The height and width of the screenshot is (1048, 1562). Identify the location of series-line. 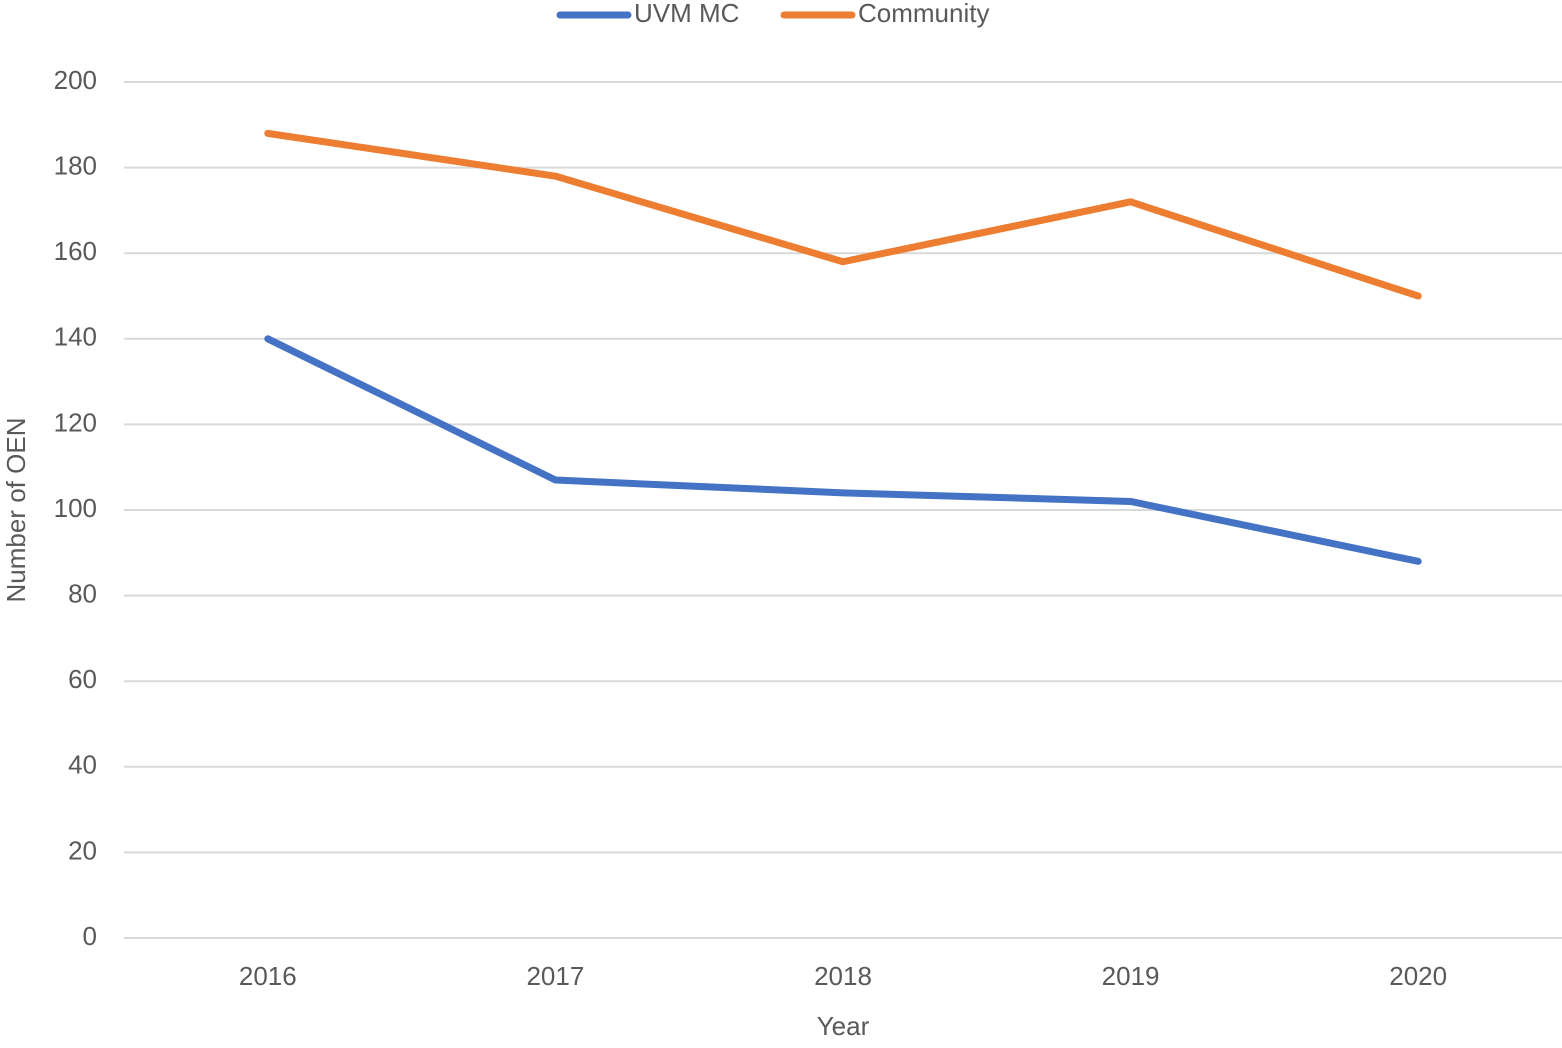
(843, 214).